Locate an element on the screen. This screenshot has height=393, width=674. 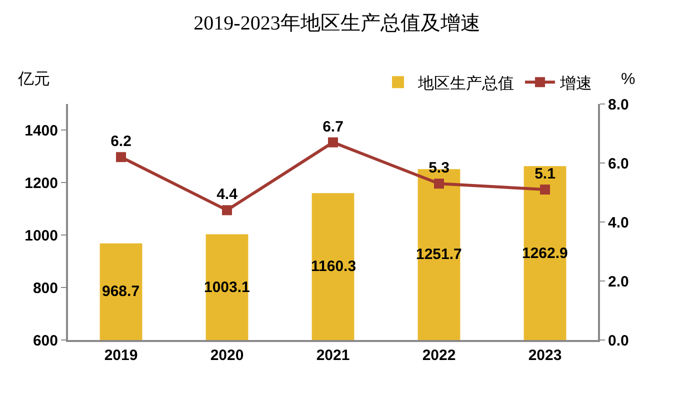
y-tick-label: 1000 is located at coordinates (41, 235).